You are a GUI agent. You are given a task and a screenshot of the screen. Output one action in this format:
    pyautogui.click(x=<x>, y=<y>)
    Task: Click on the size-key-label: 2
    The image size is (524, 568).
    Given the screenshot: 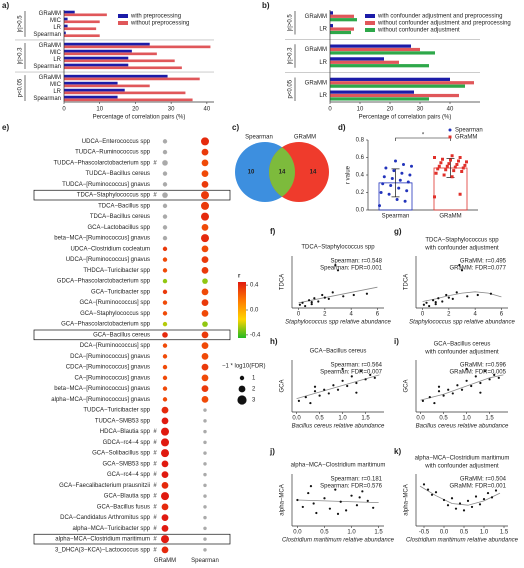 What is the action you would take?
    pyautogui.click(x=254, y=390)
    